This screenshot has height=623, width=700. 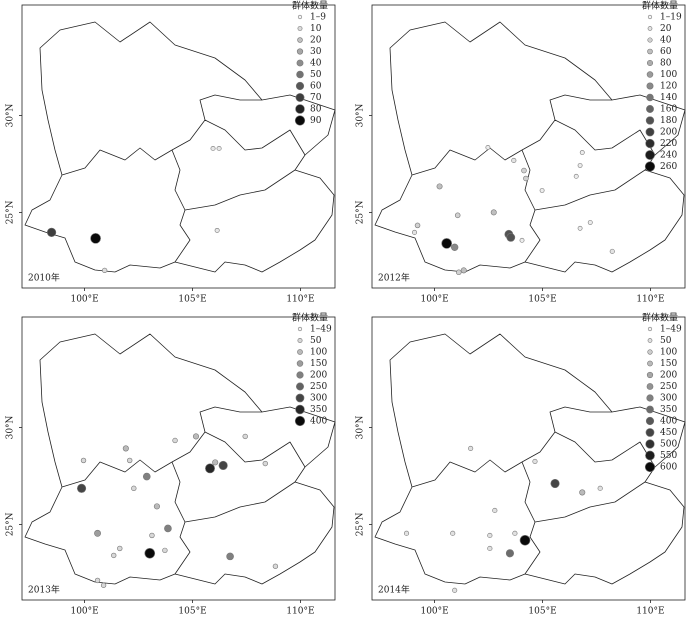 I want to click on legend-label: 120, so click(x=668, y=87).